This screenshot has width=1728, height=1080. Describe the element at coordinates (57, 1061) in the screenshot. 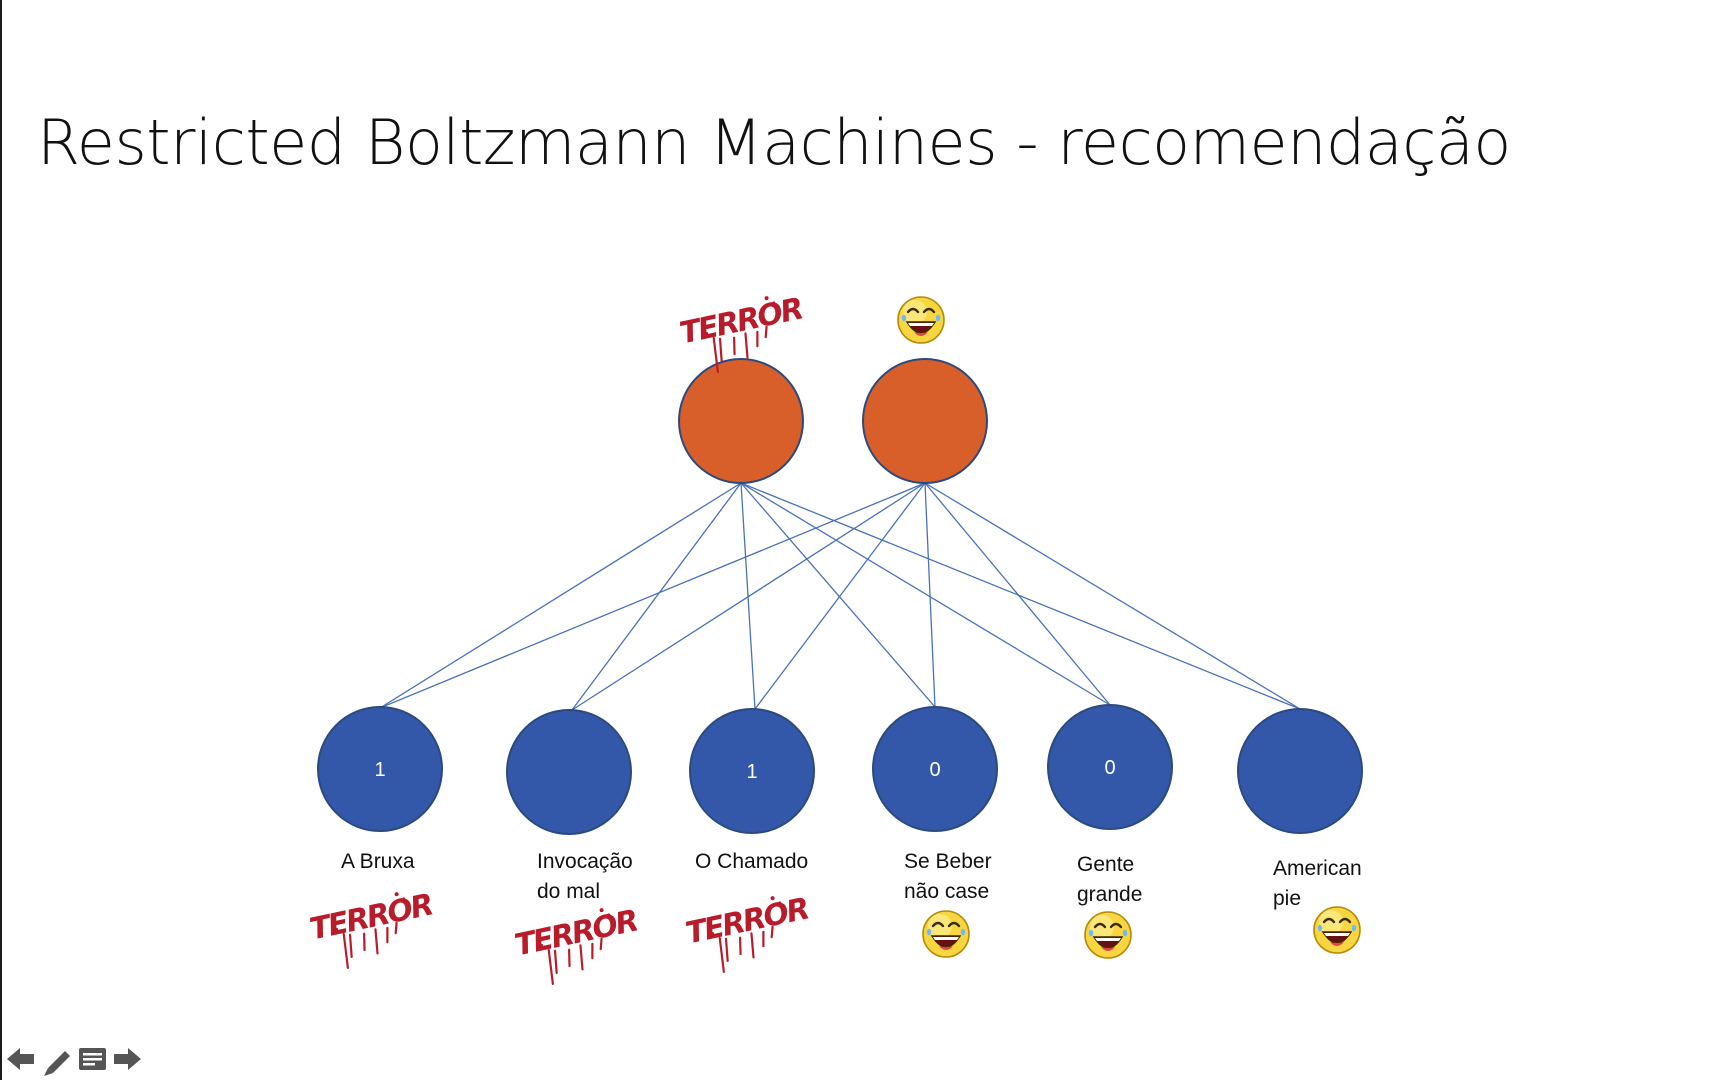

I see `pen-tool-button` at that location.